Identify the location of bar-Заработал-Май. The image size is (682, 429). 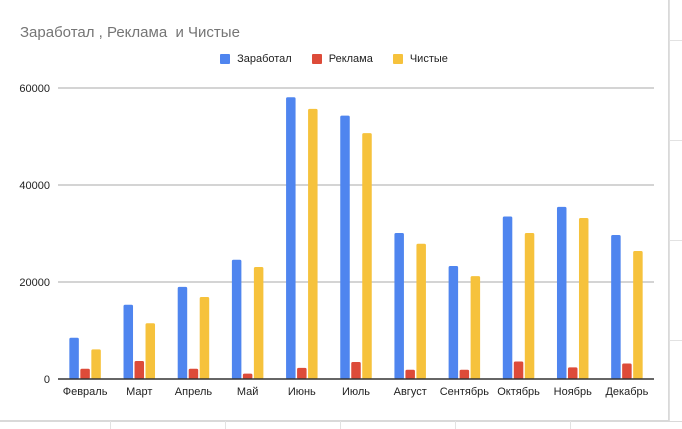
(236, 319).